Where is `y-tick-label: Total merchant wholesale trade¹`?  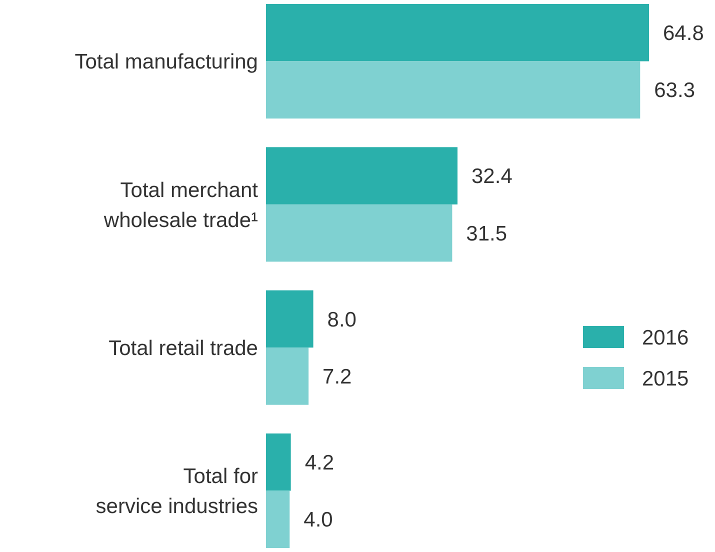
y-tick-label: Total merchant wholesale trade¹ is located at coordinates (180, 205).